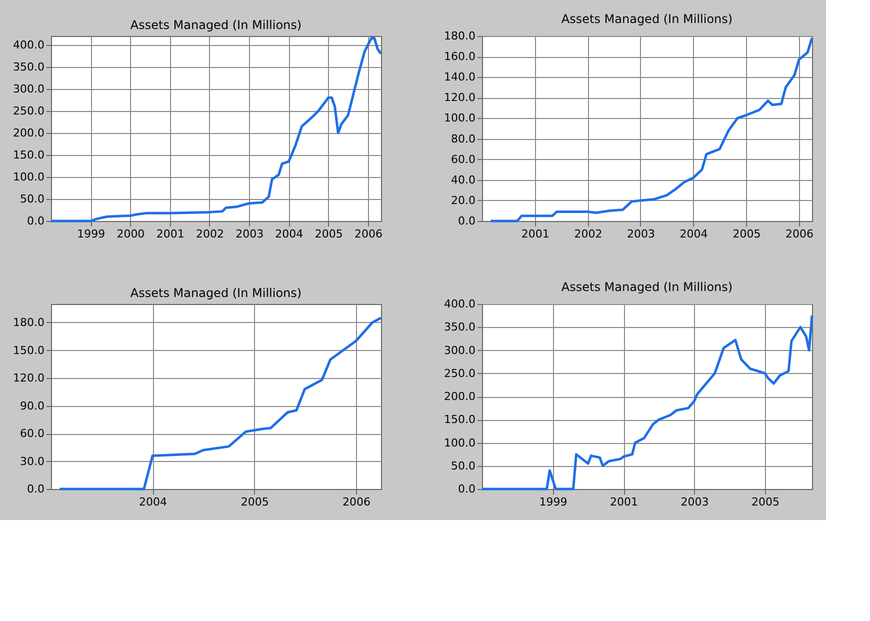 This screenshot has width=870, height=621. I want to click on y-tick-label: 160.0, so click(460, 57).